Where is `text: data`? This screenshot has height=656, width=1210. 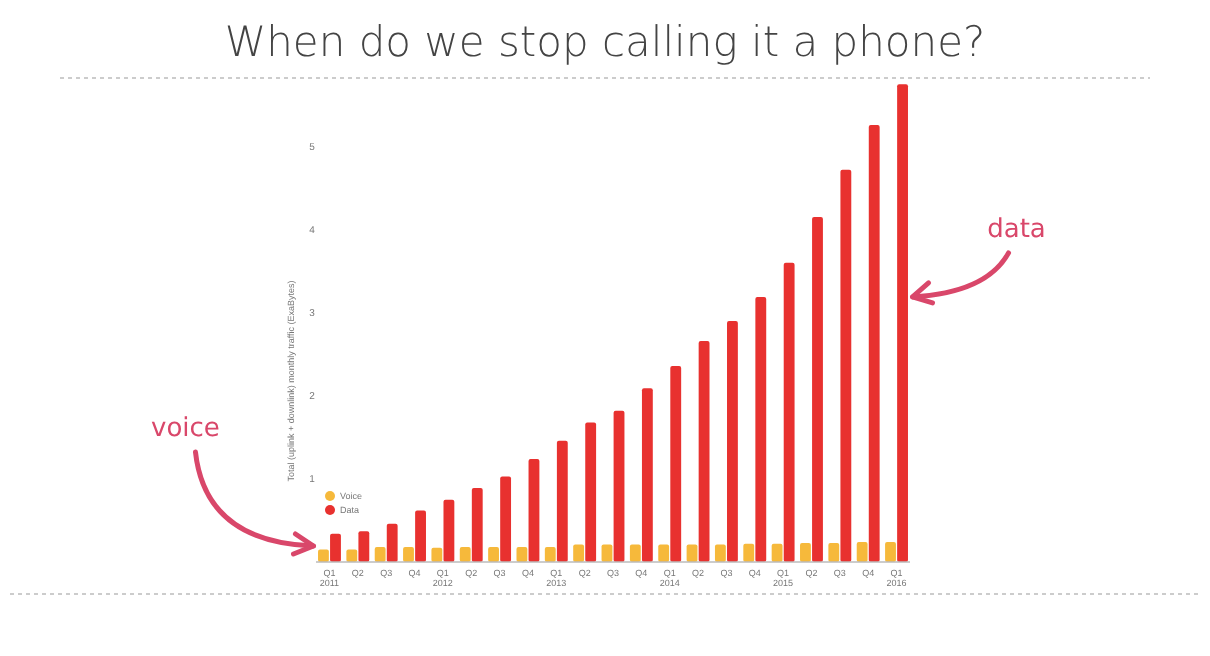 text: data is located at coordinates (1016, 229).